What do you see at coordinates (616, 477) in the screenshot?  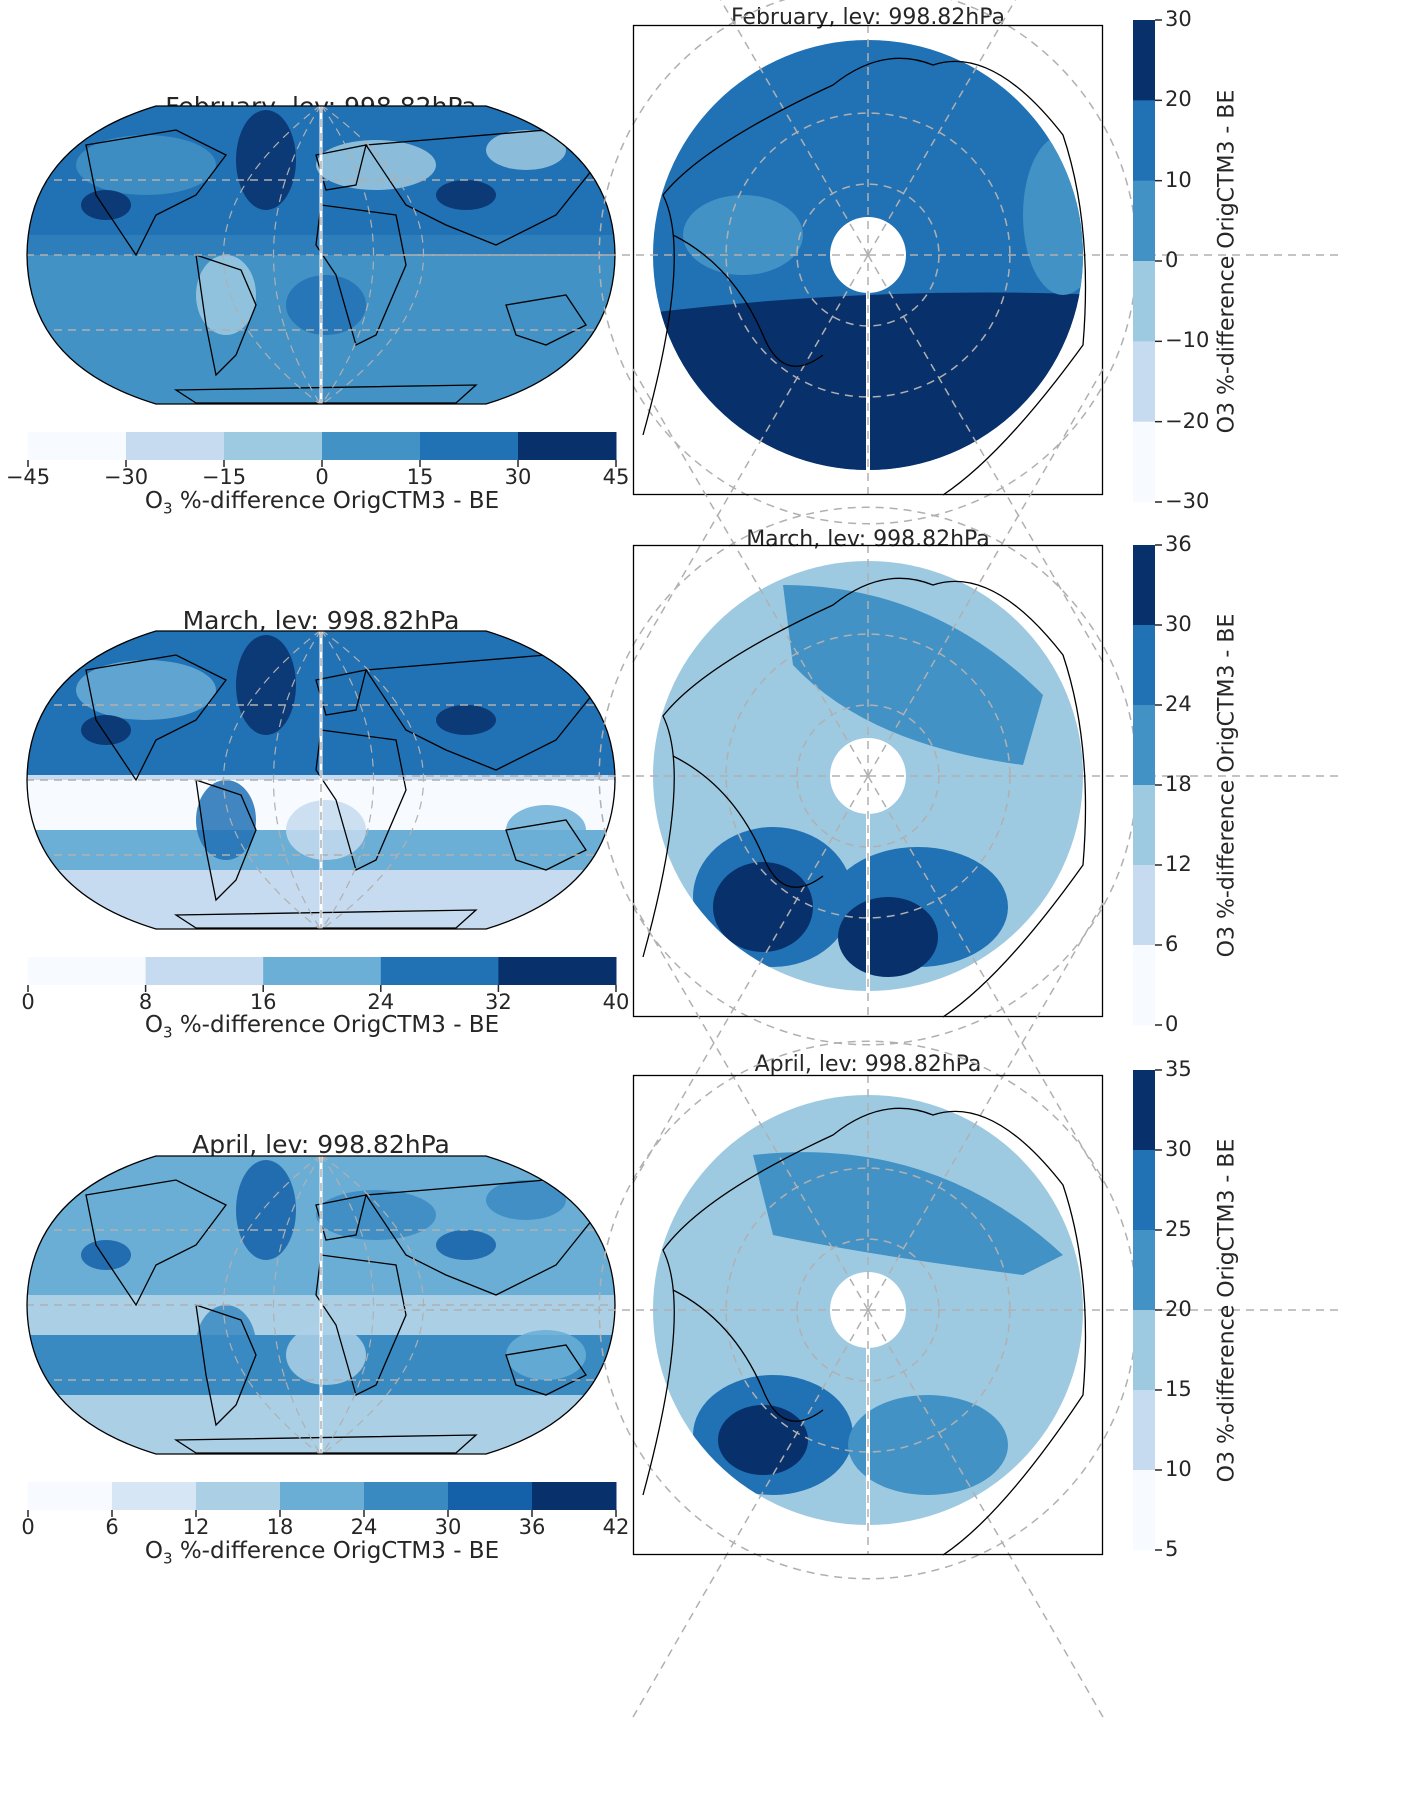 I see `global-colorbar-tick: 45` at bounding box center [616, 477].